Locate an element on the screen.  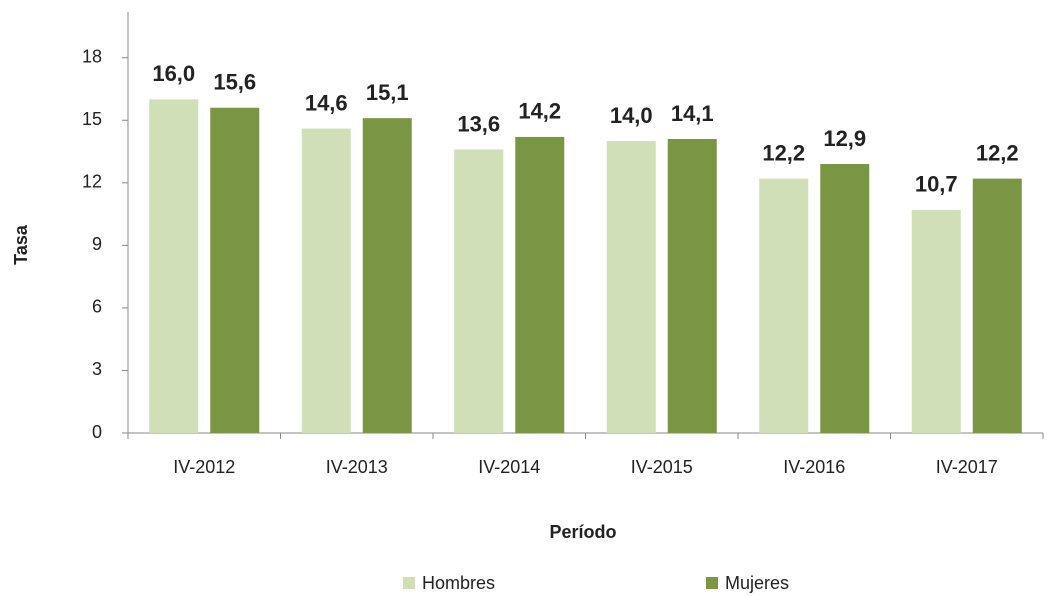
value-label: 15,1 is located at coordinates (387, 92).